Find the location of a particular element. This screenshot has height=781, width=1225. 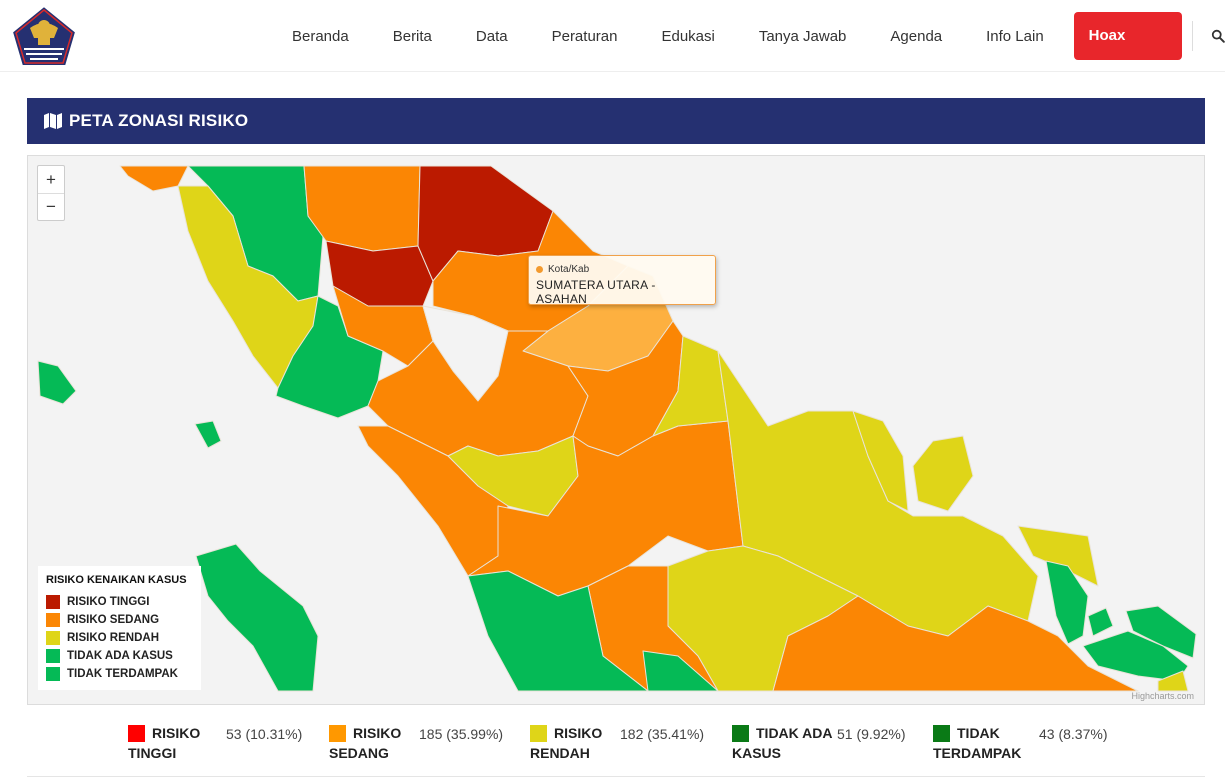

legend-label: RISIKO SEDANG is located at coordinates (113, 620).